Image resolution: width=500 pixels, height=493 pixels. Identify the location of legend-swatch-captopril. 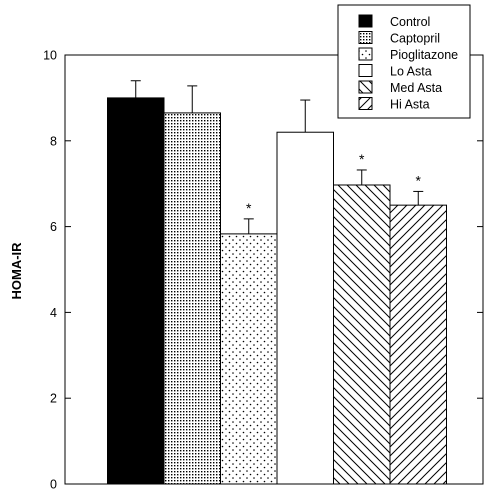
(365, 37).